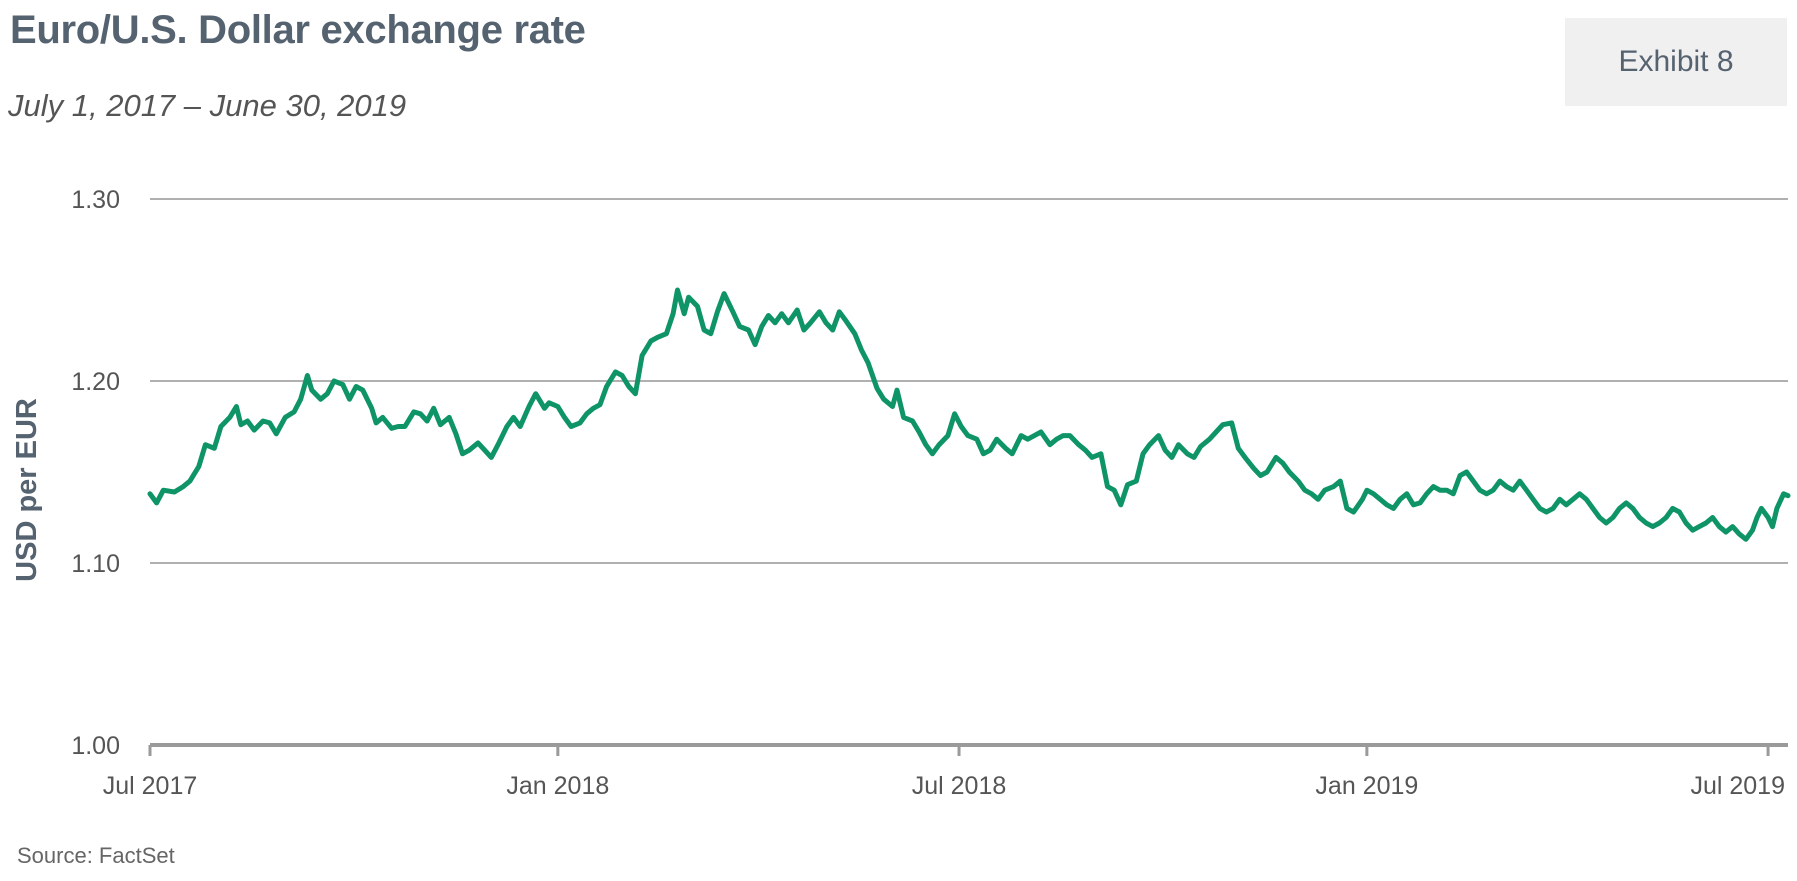  Describe the element at coordinates (1366, 786) in the screenshot. I see `x-tick-label: Jan 2019` at that location.